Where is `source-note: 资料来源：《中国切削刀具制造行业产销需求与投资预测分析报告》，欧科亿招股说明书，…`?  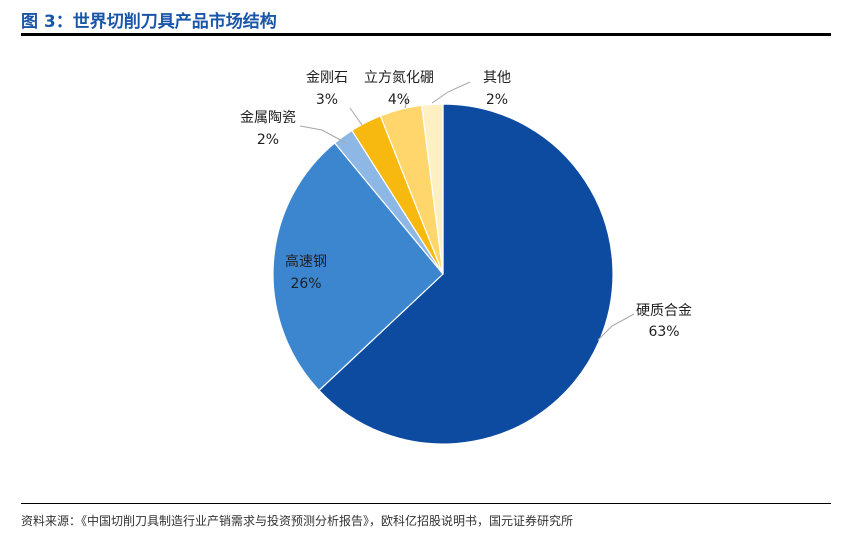
source-note: 资料来源：《中国切削刀具制造行业产销需求与投资预测分析报告》，欧科亿招股说明书，… is located at coordinates (297, 521).